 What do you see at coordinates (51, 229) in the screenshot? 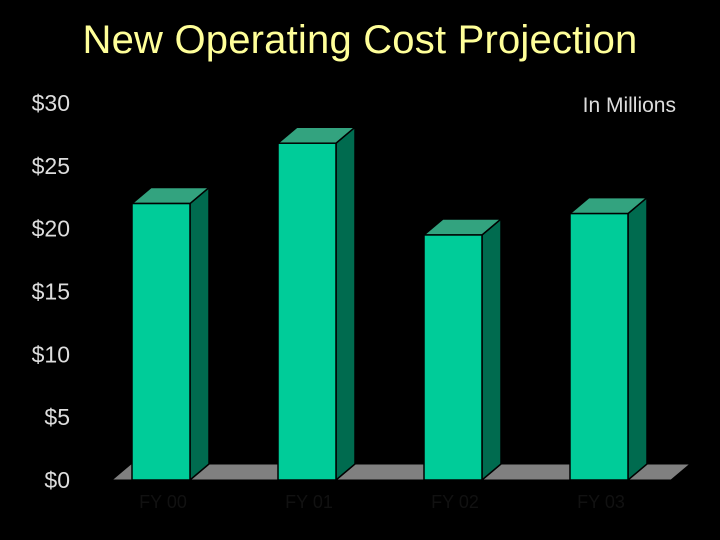
I see `y-tick-label: $20` at bounding box center [51, 229].